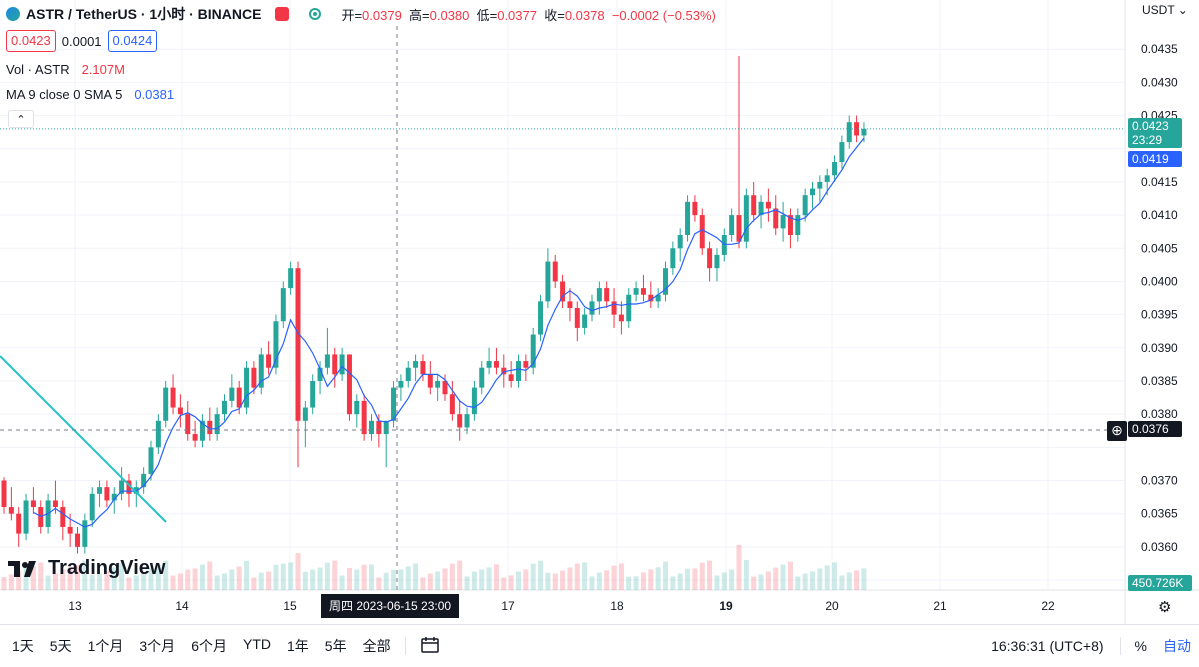 The width and height of the screenshot is (1199, 667). Describe the element at coordinates (1164, 607) in the screenshot. I see `chart-settings-button: ⚙` at that location.